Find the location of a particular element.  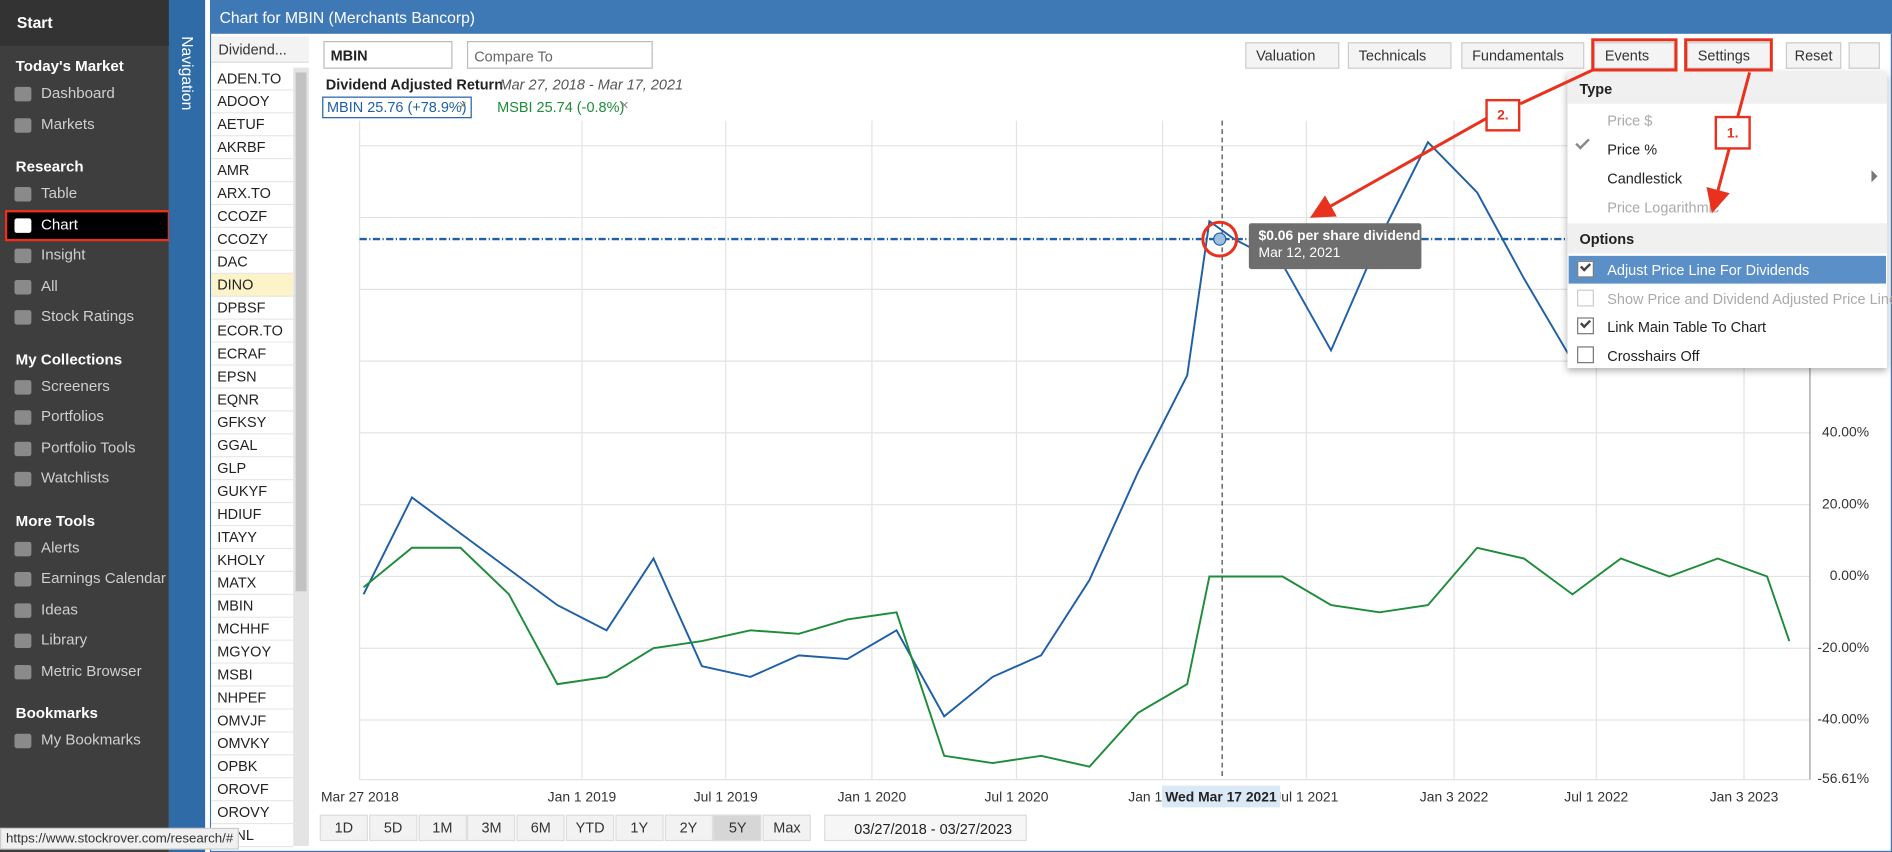

x-tick-label: Mar 27 2018 is located at coordinates (360, 796).